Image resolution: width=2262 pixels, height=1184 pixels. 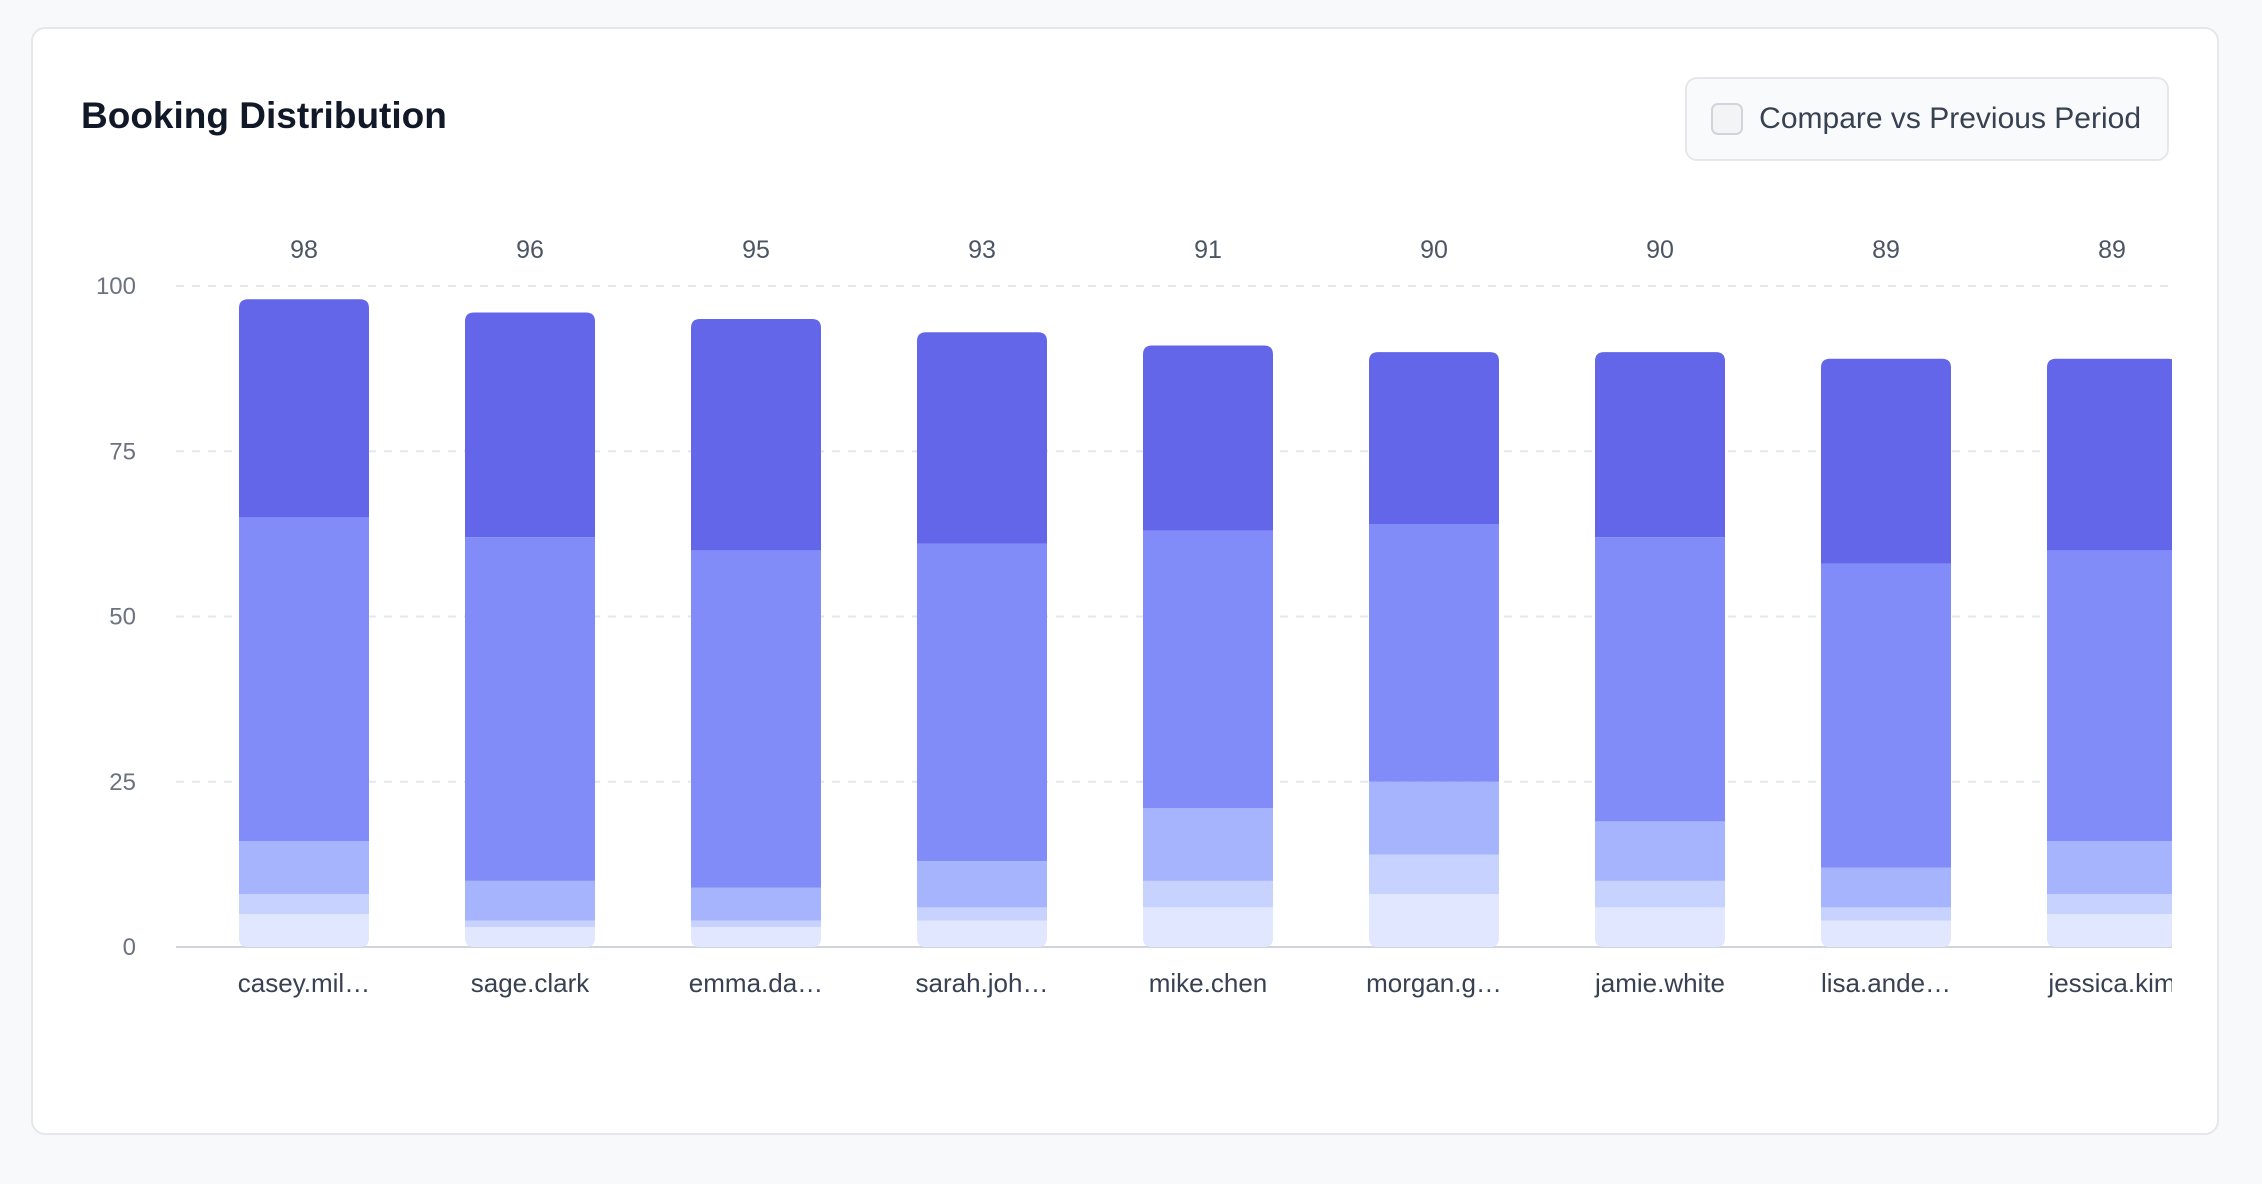 What do you see at coordinates (1208, 250) in the screenshot?
I see `bar-total-label: 91` at bounding box center [1208, 250].